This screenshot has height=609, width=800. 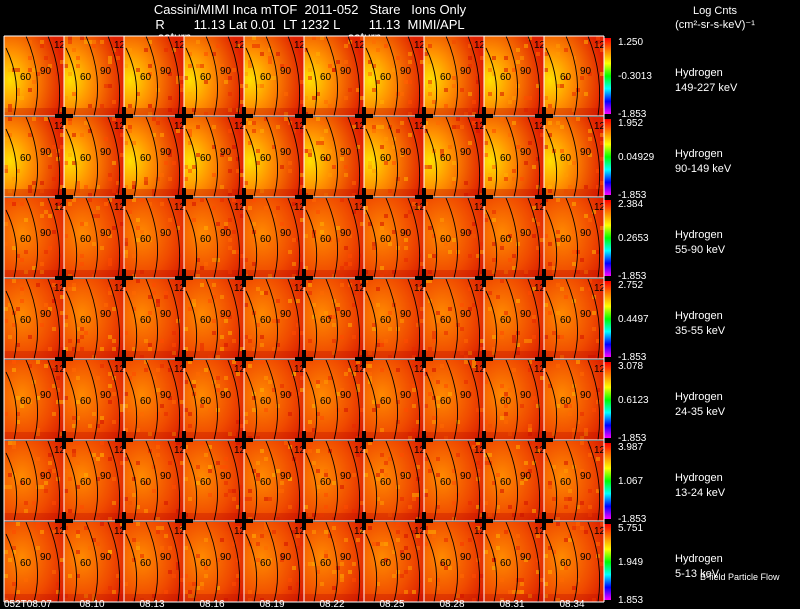 I want to click on time-tick-label: 08:34, so click(x=571, y=604).